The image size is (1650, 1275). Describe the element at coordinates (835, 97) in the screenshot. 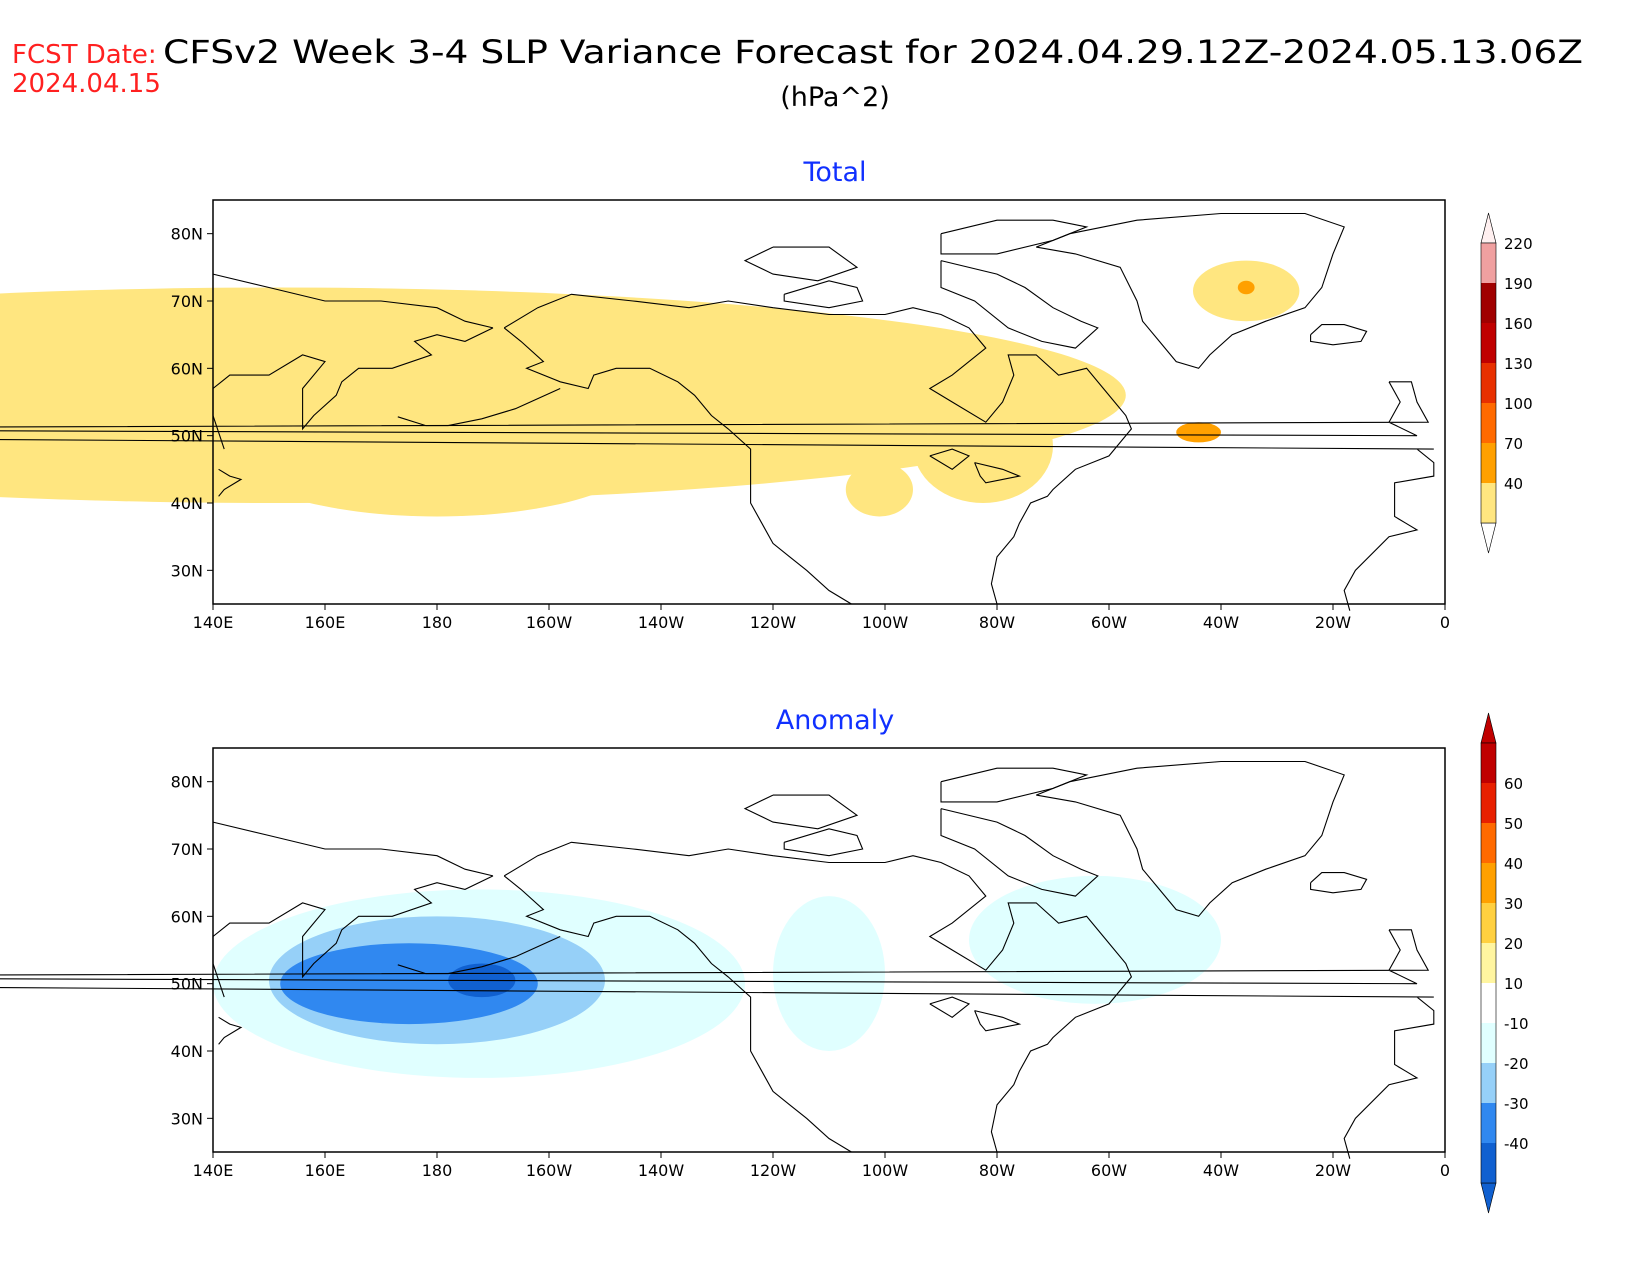

I see `figure-units: (hPa^2)` at that location.